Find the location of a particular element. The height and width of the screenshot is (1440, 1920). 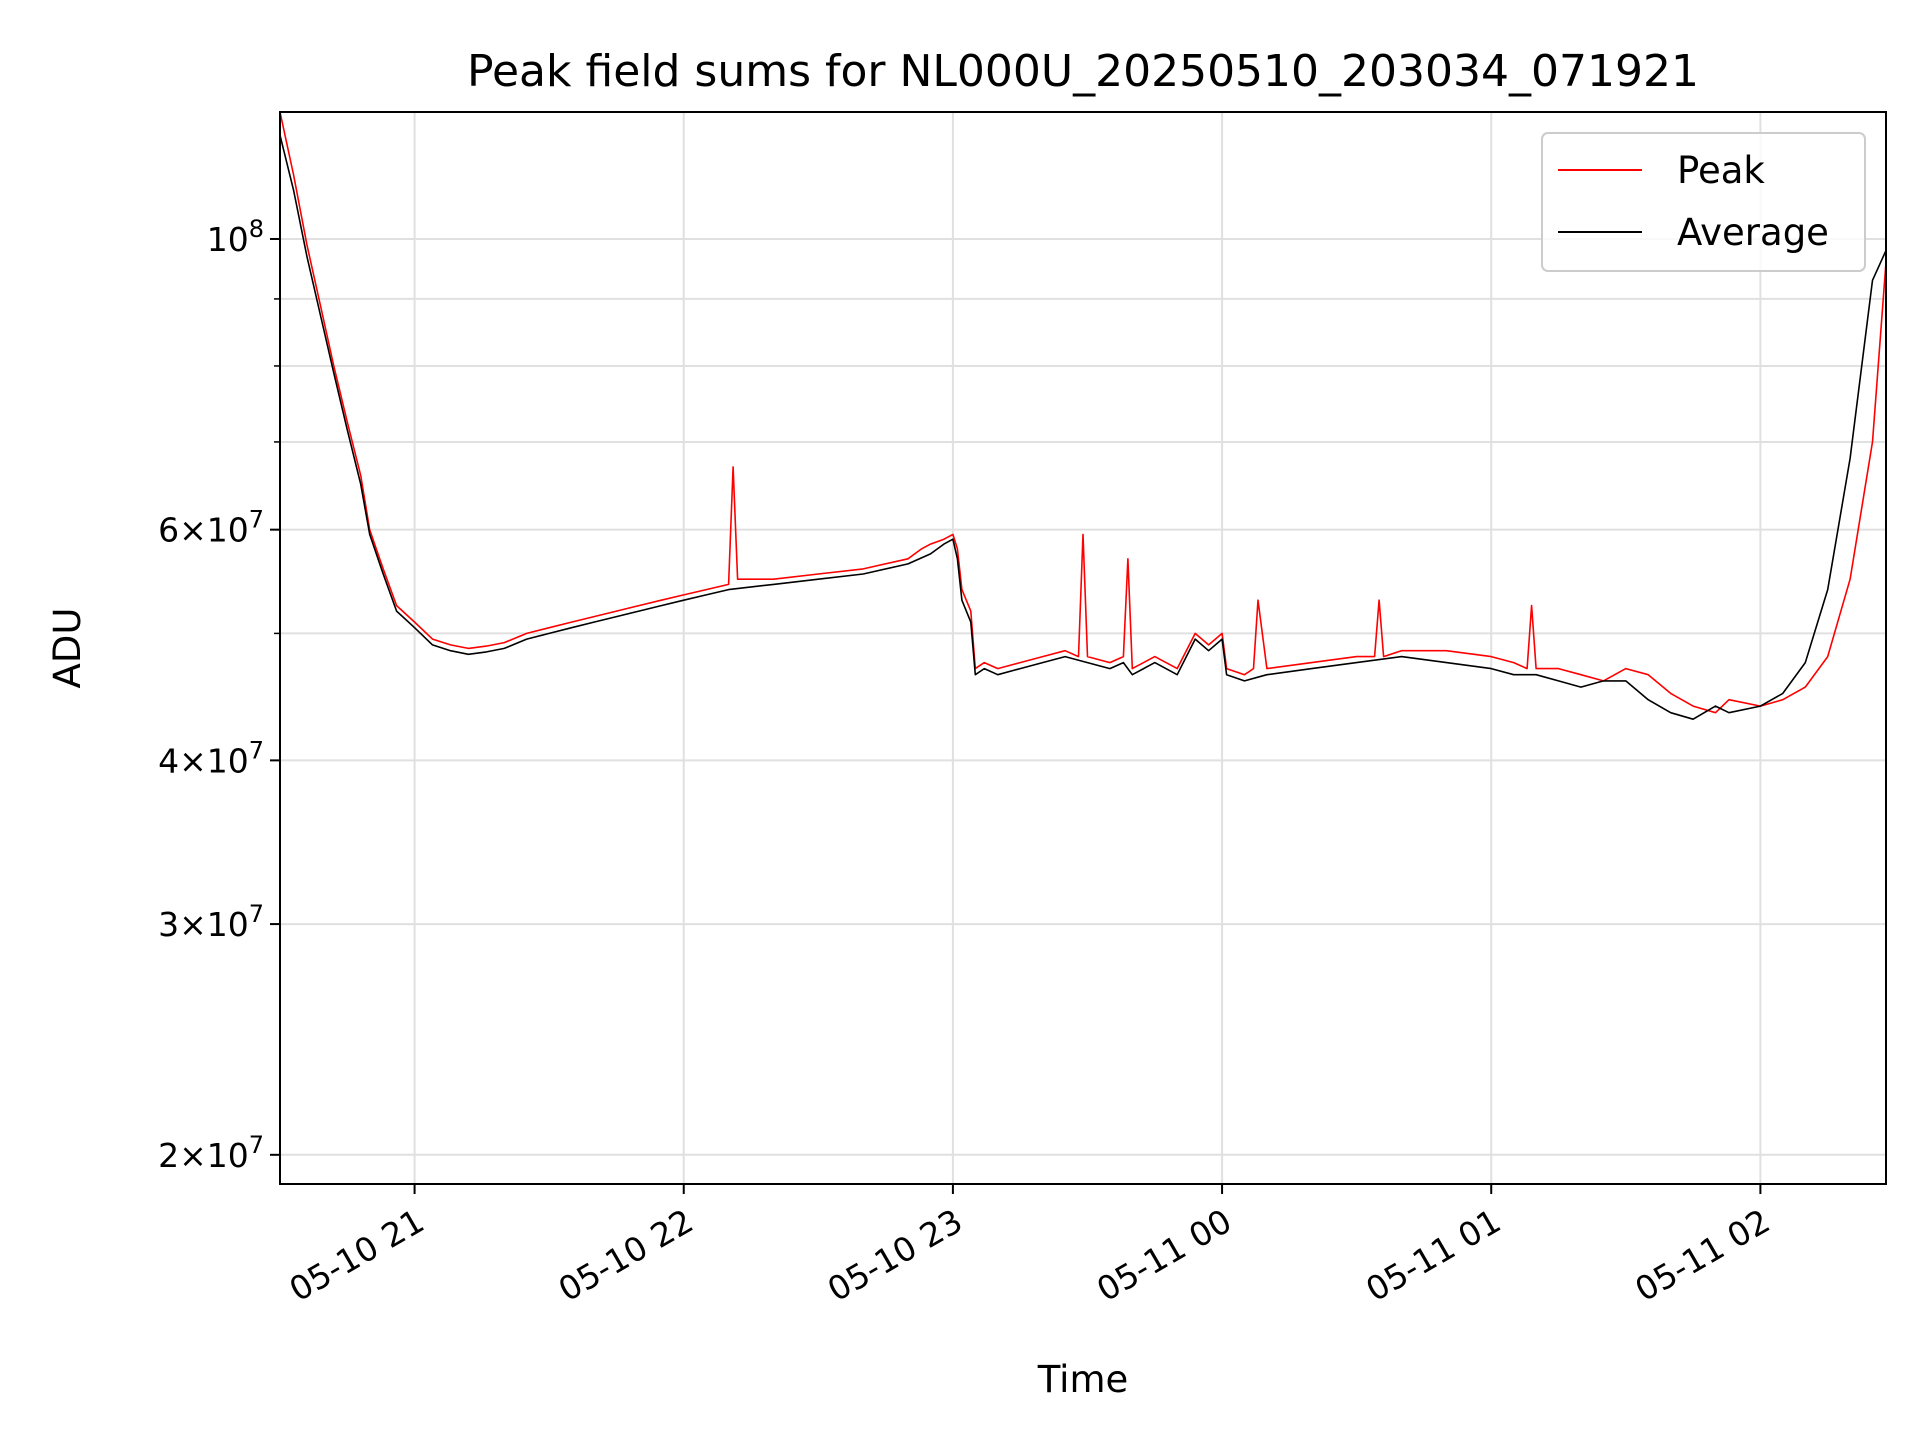

y-axis: 2×107 3×107 4×107 6×107 108 is located at coordinates (219, 695).